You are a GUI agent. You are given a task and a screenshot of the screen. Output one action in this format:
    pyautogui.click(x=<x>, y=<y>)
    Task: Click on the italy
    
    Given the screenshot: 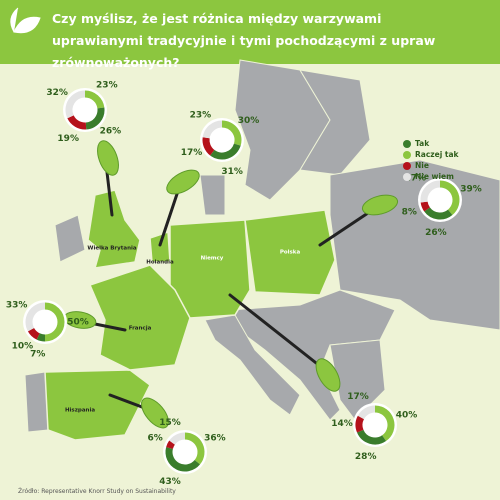 What is the action you would take?
    pyautogui.click(x=252, y=365)
    